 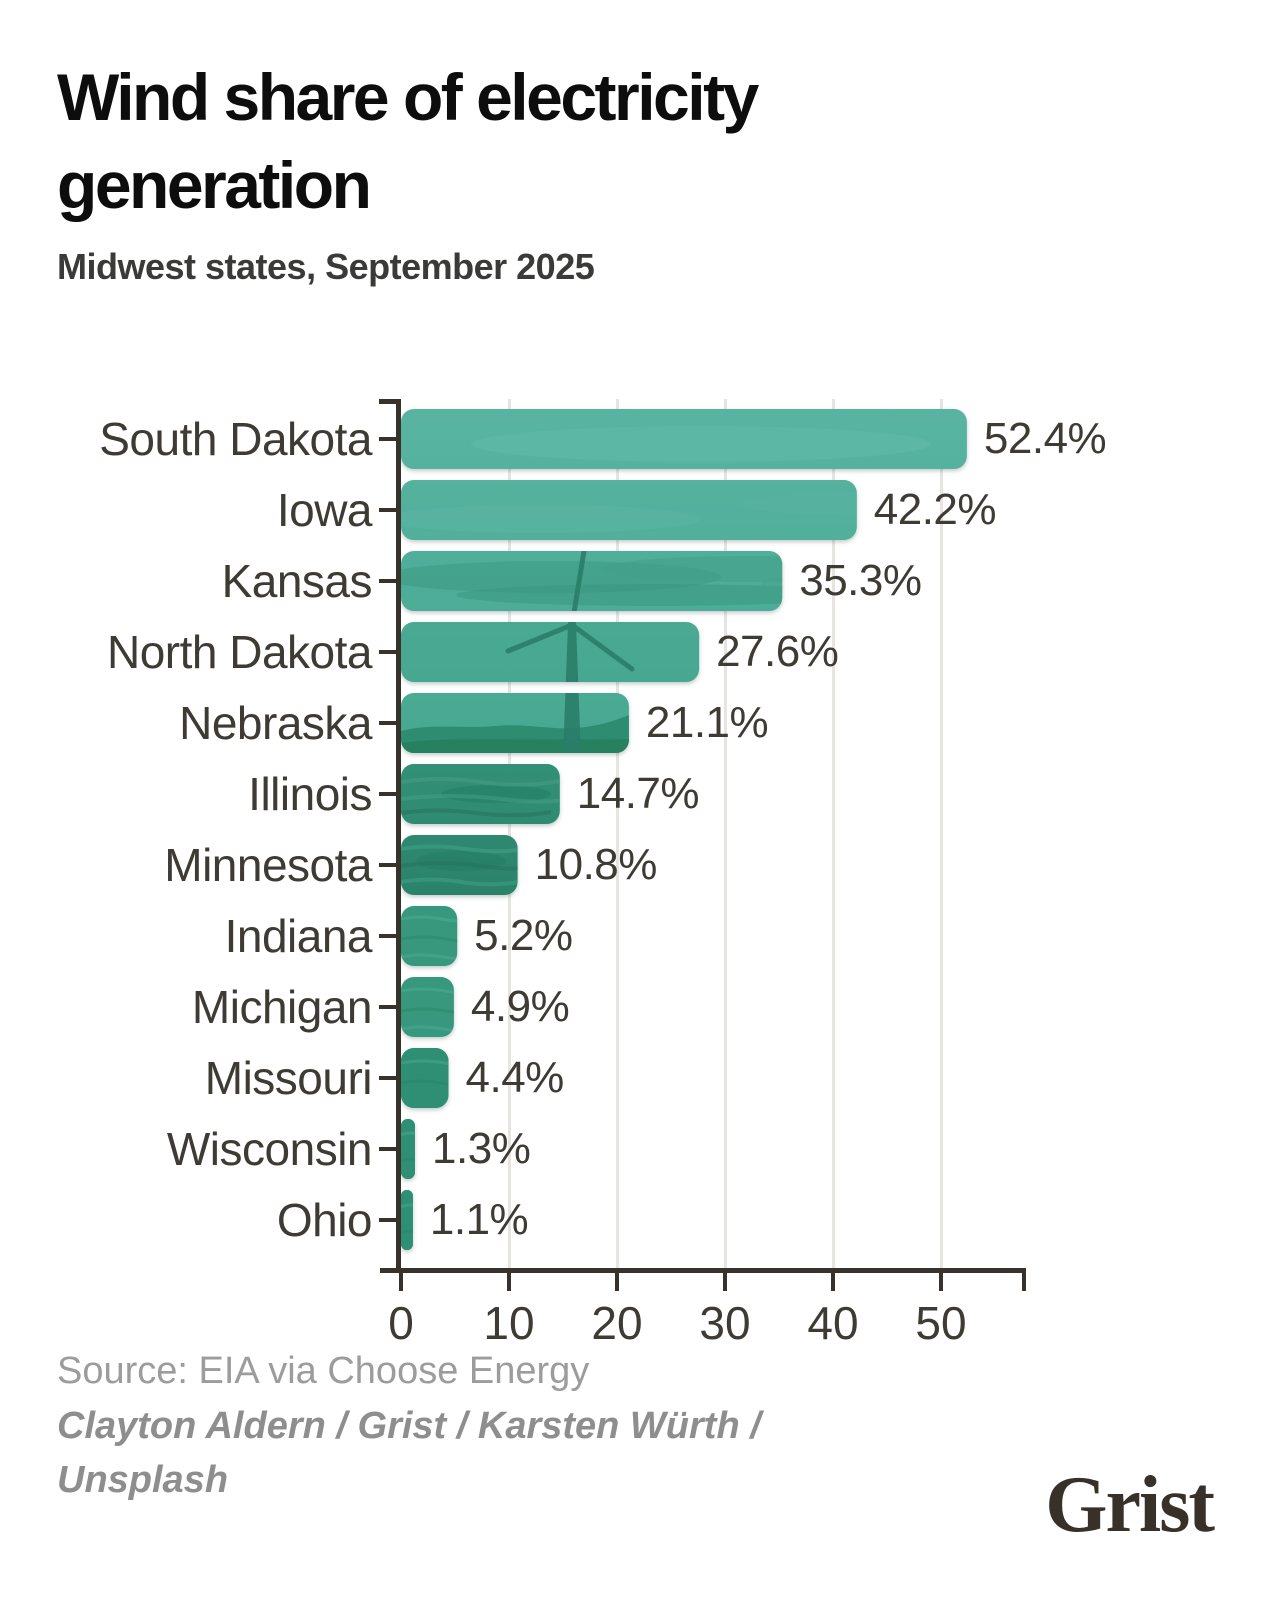 What do you see at coordinates (288, 1078) in the screenshot?
I see `category-label-missouri: Missouri` at bounding box center [288, 1078].